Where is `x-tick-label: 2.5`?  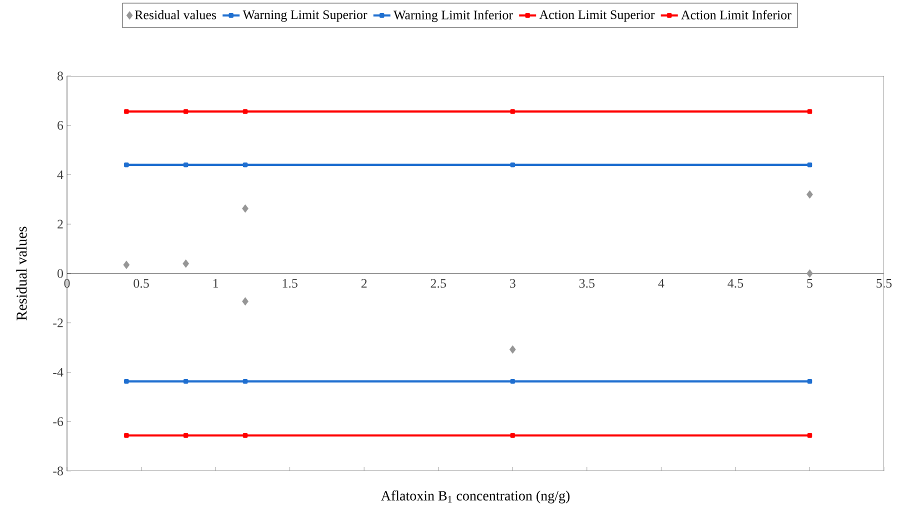 x-tick-label: 2.5 is located at coordinates (438, 283).